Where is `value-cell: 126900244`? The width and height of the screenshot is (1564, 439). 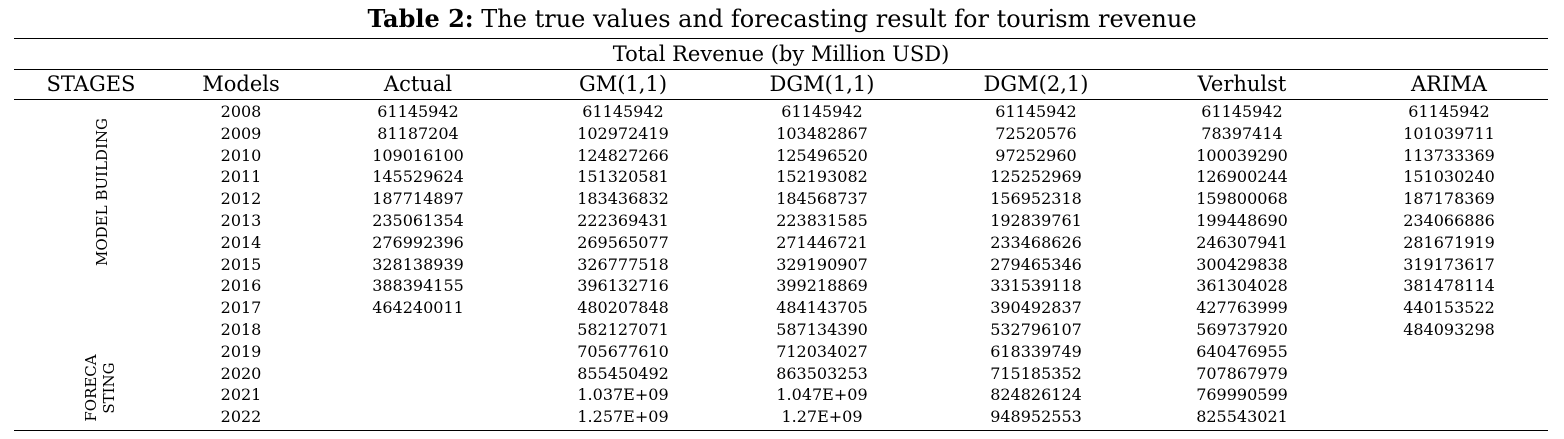 value-cell: 126900244 is located at coordinates (1242, 177).